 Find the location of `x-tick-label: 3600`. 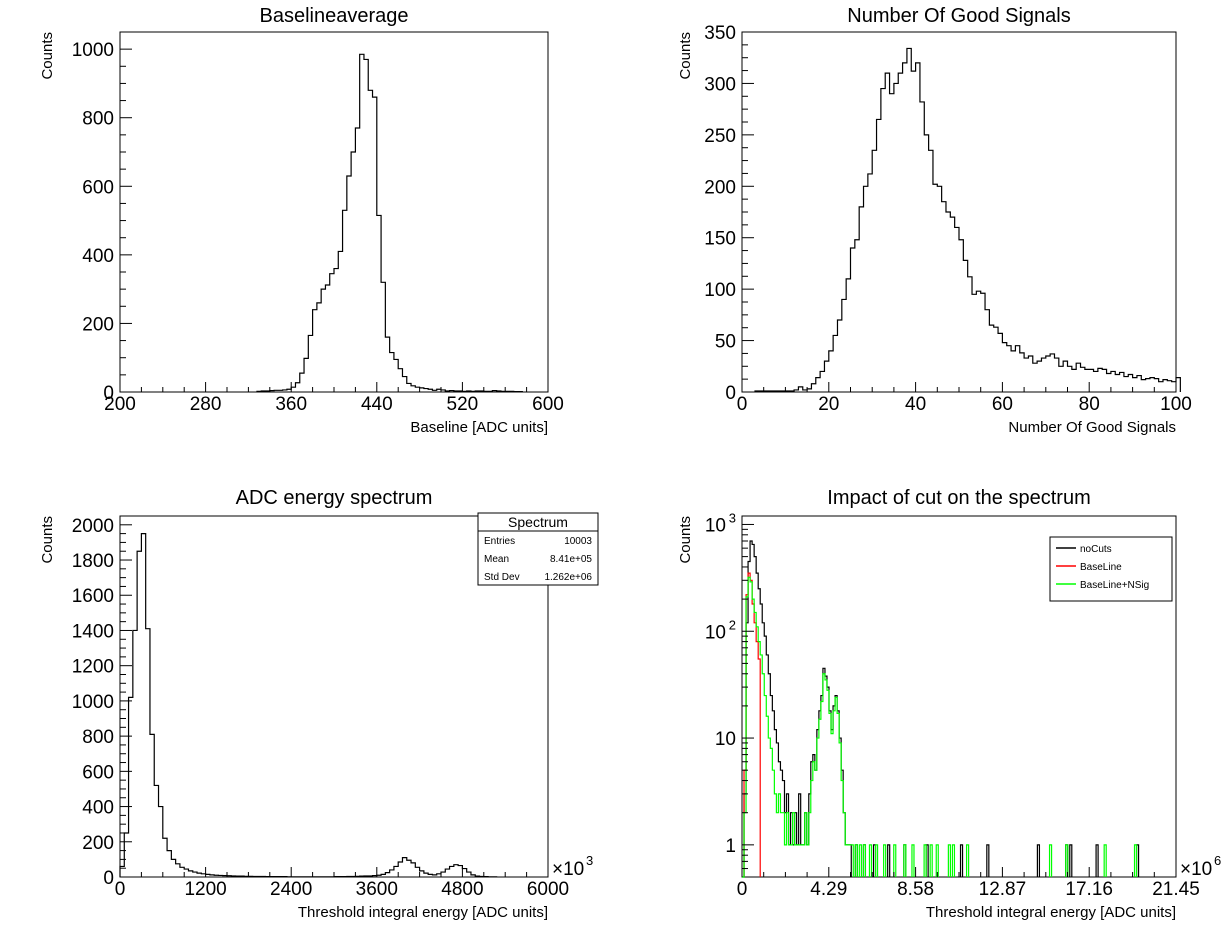

x-tick-label: 3600 is located at coordinates (377, 889).